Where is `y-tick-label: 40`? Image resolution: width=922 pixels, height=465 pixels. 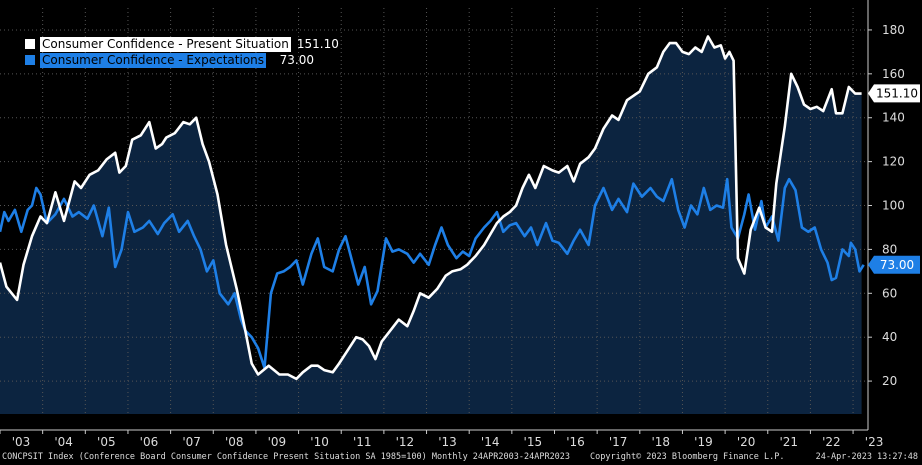
y-tick-label: 40 is located at coordinates (889, 337).